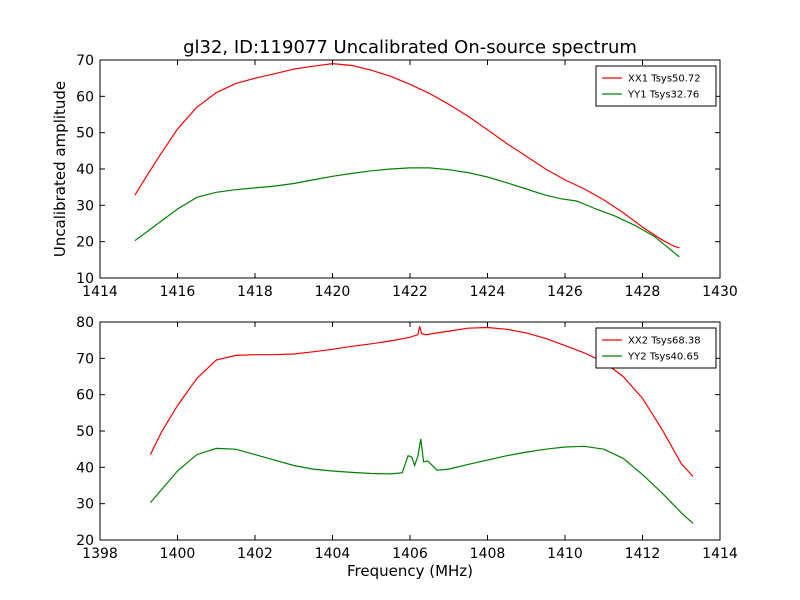 This screenshot has width=800, height=600. Describe the element at coordinates (85, 396) in the screenshot. I see `bottom-y-tick-label: 60` at that location.